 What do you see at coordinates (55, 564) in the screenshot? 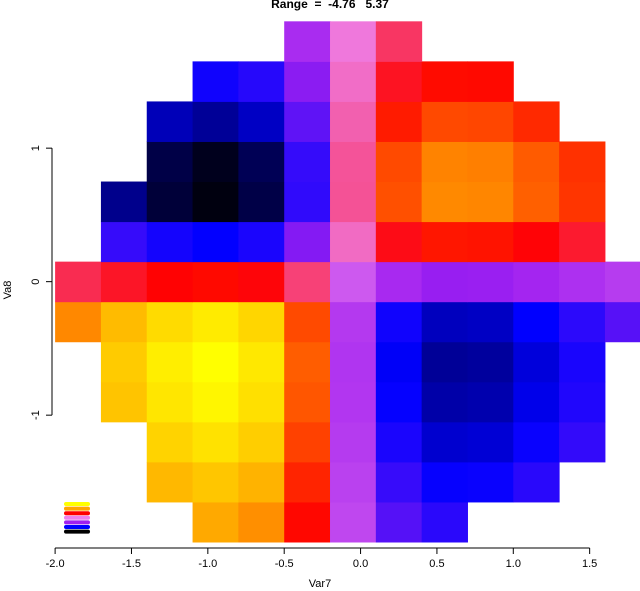
I see `x-tick-label: -2.0` at bounding box center [55, 564].